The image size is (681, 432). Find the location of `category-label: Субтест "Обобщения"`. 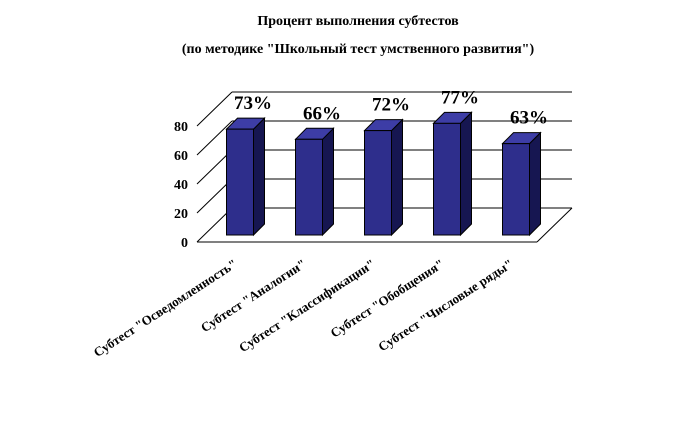

category-label: Субтест "Обобщения" is located at coordinates (387, 298).